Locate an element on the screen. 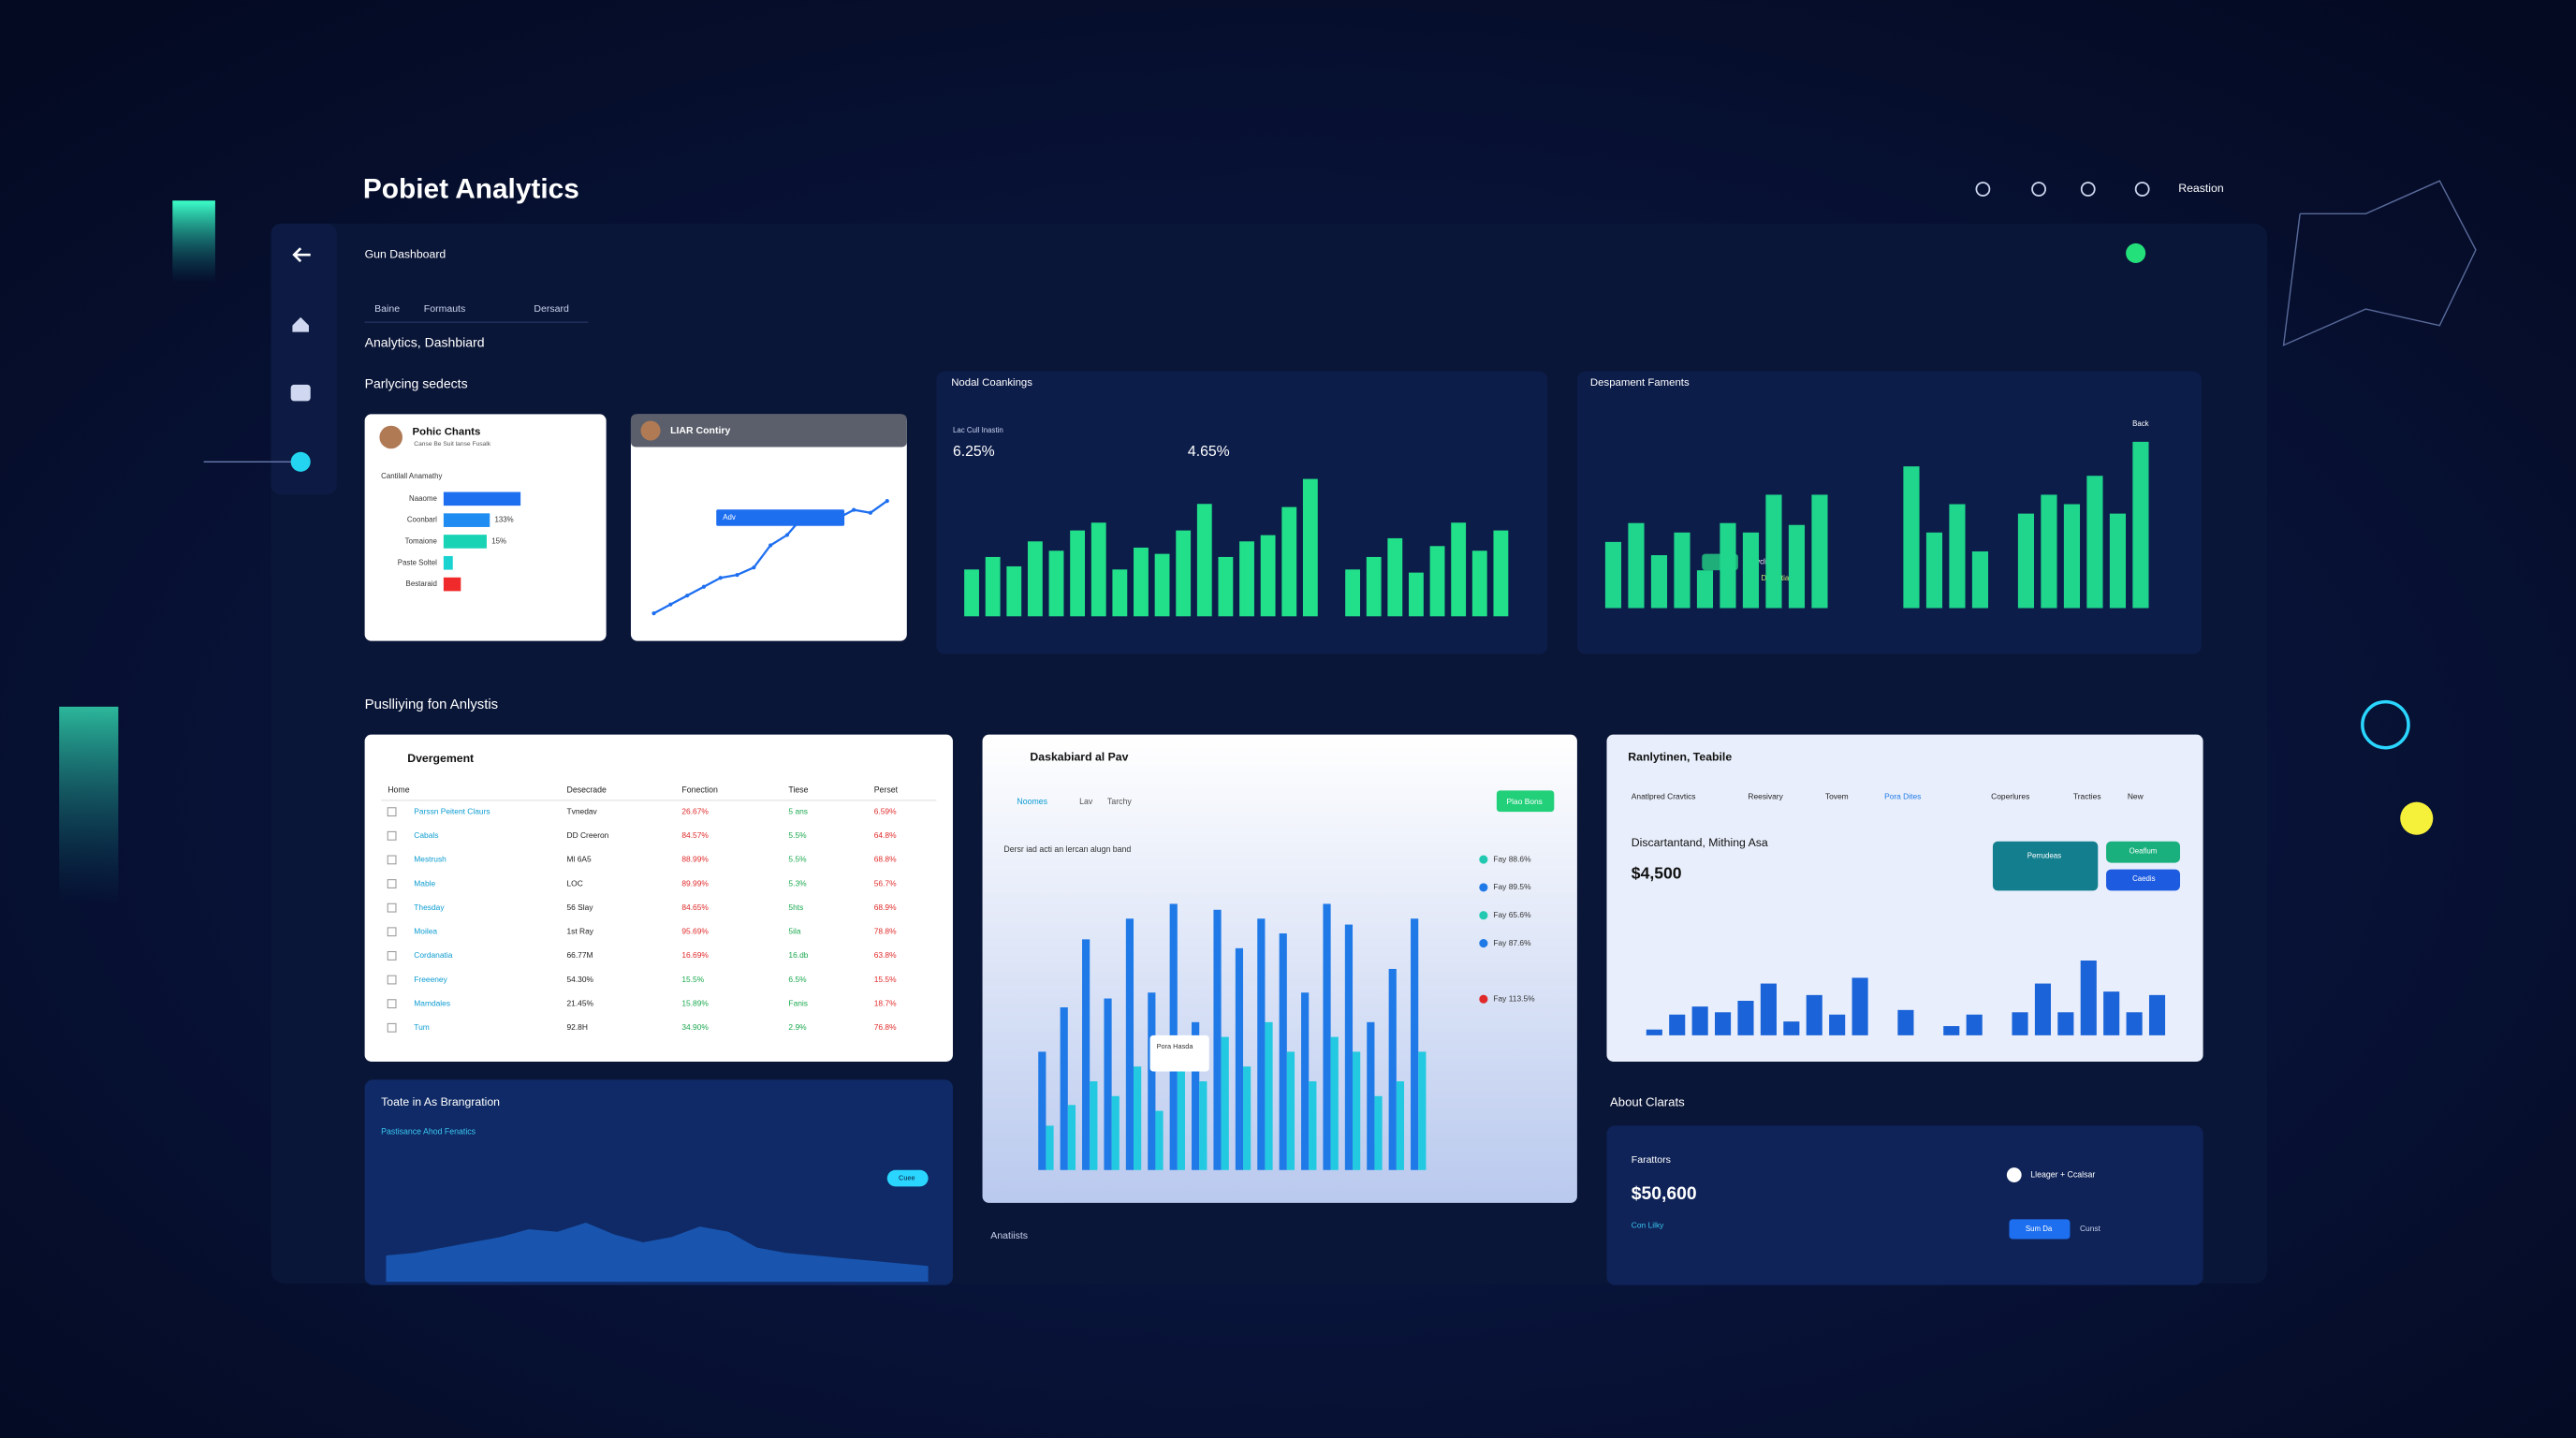  table-cell: 5ila is located at coordinates (794, 931).